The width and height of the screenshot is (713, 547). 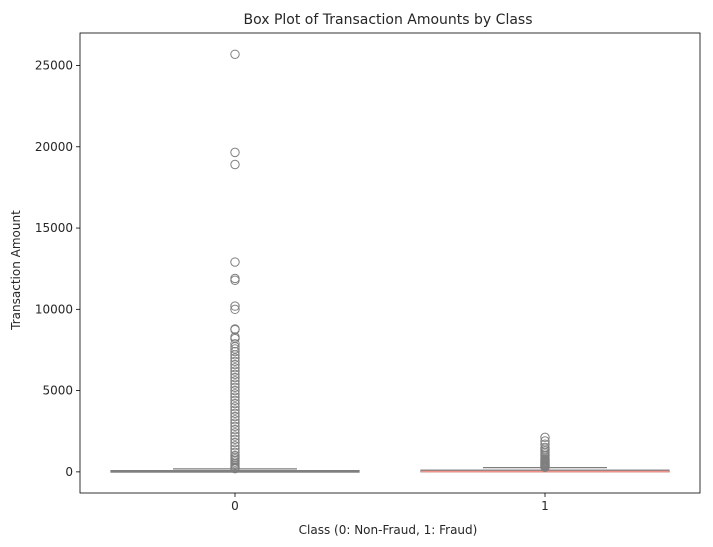 I want to click on y-tick-label: 10000, so click(x=54, y=309).